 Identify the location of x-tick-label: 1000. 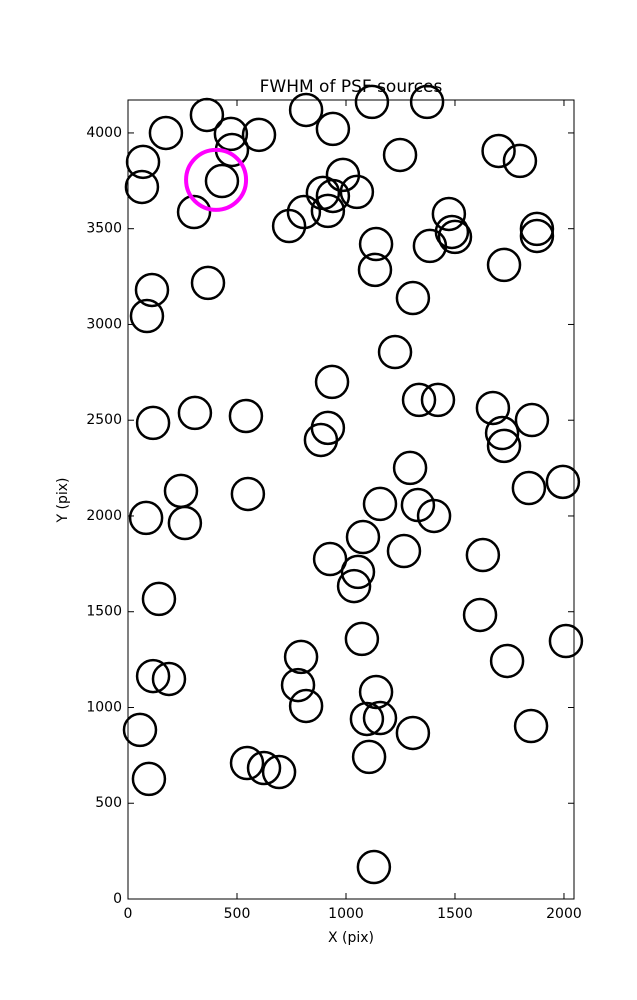
(346, 914).